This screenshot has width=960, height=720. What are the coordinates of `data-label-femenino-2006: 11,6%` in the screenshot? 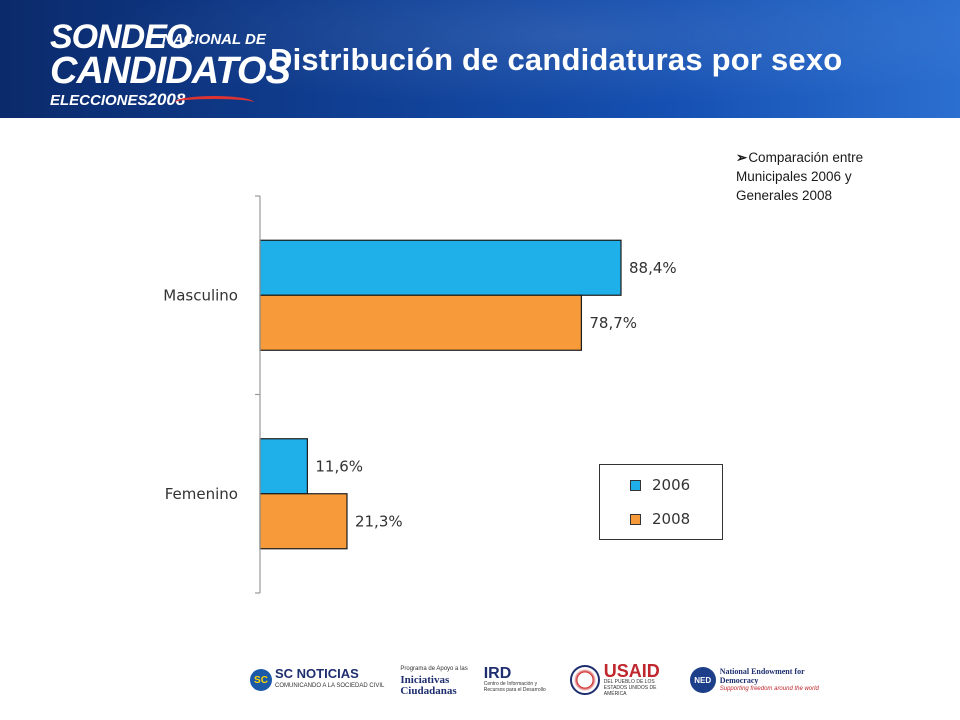 It's located at (339, 466).